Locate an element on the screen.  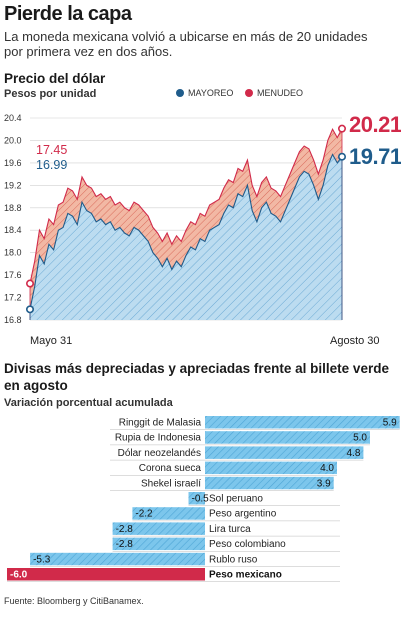
category-label: Peso argentino is located at coordinates (243, 514).